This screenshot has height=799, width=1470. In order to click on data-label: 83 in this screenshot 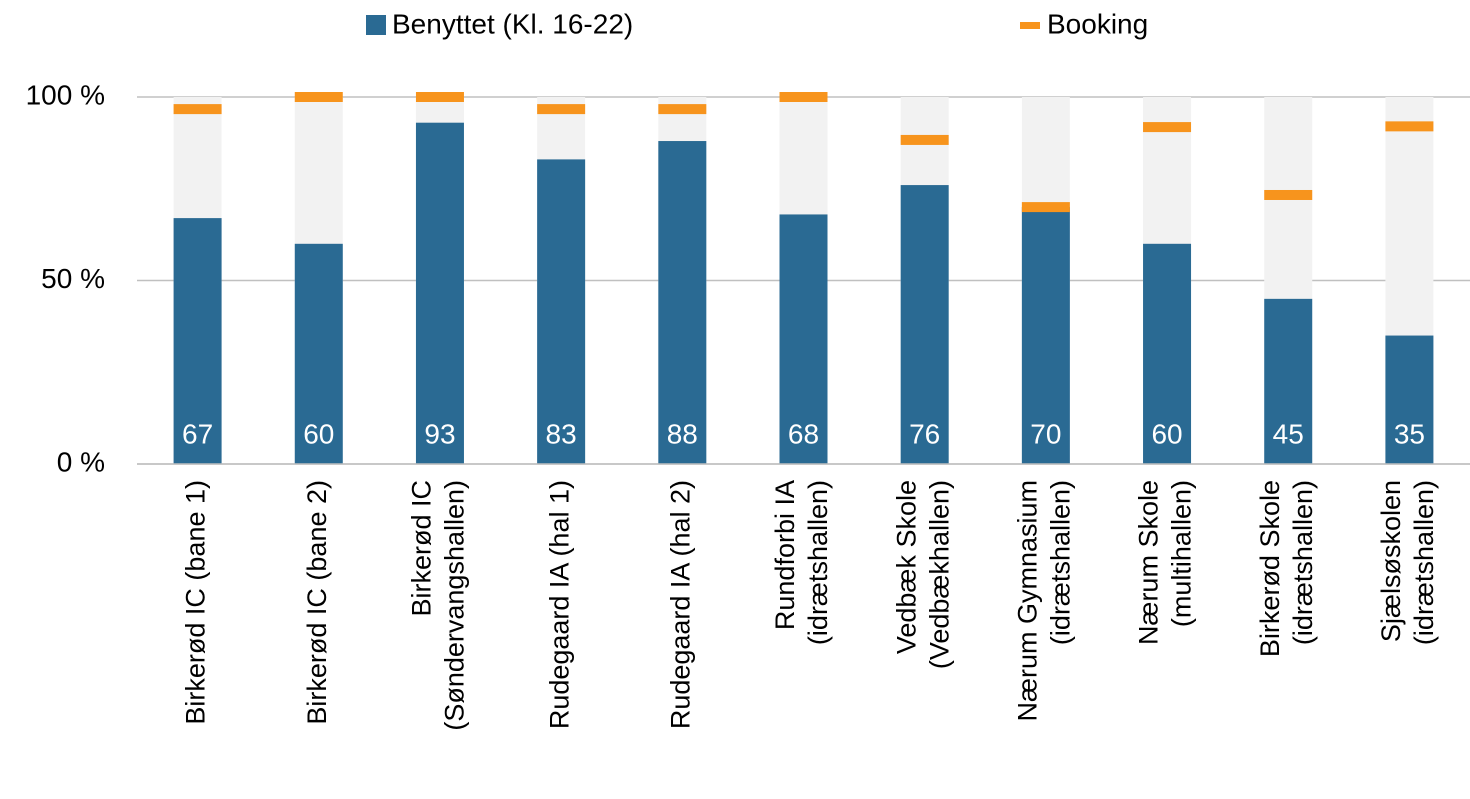, I will do `click(561, 433)`.